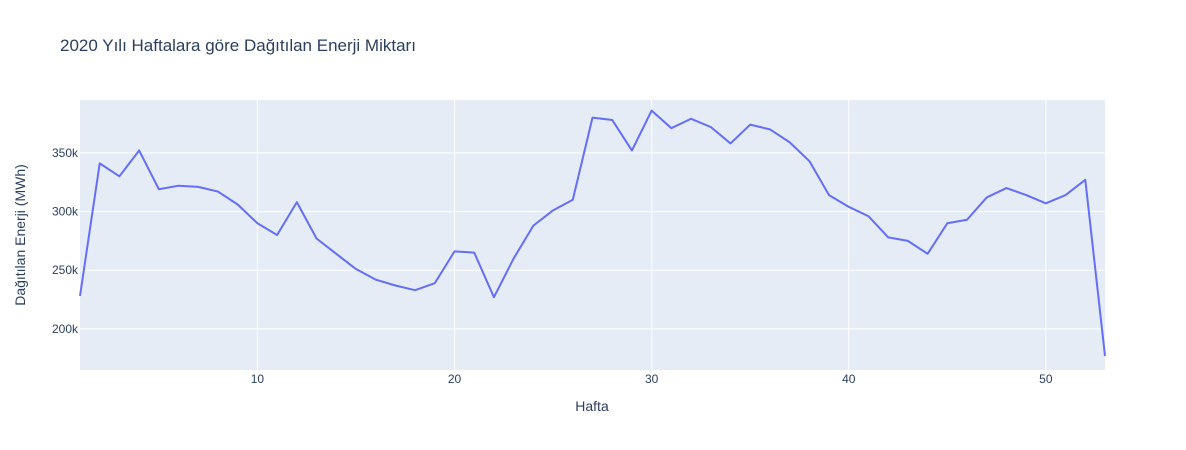 The image size is (1186, 450). What do you see at coordinates (592, 406) in the screenshot?
I see `x-axis-title: Hafta` at bounding box center [592, 406].